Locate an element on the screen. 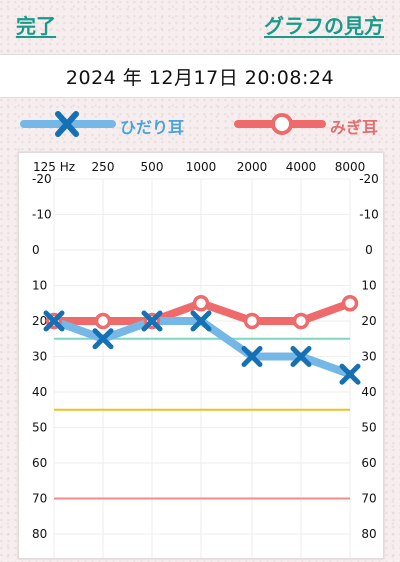 This screenshot has width=400, height=562. y-tick-label-right: 20 is located at coordinates (368, 321).